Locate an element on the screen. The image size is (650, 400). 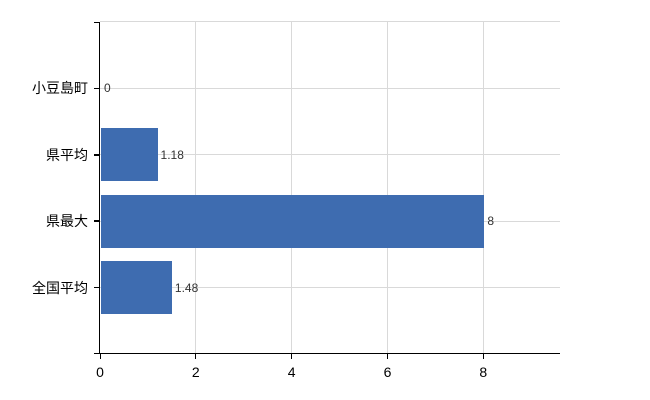
bar-value-label: 8 is located at coordinates (491, 221).